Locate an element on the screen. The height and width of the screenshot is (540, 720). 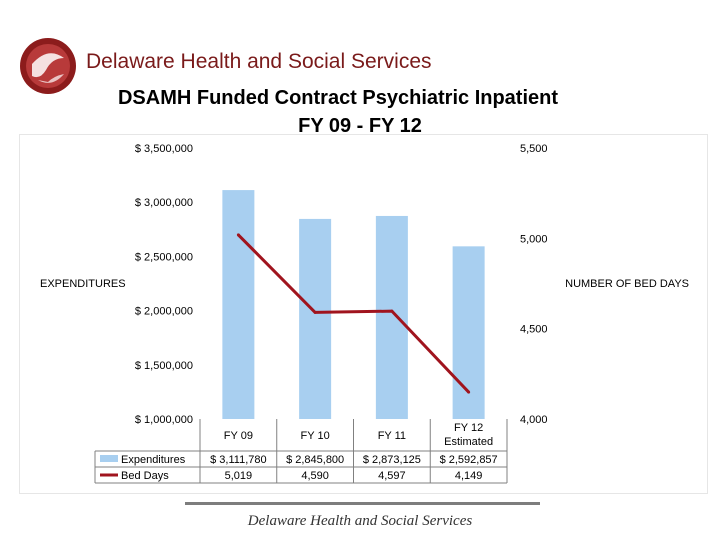
organization-name: Delaware Health and Social Services is located at coordinates (259, 61).